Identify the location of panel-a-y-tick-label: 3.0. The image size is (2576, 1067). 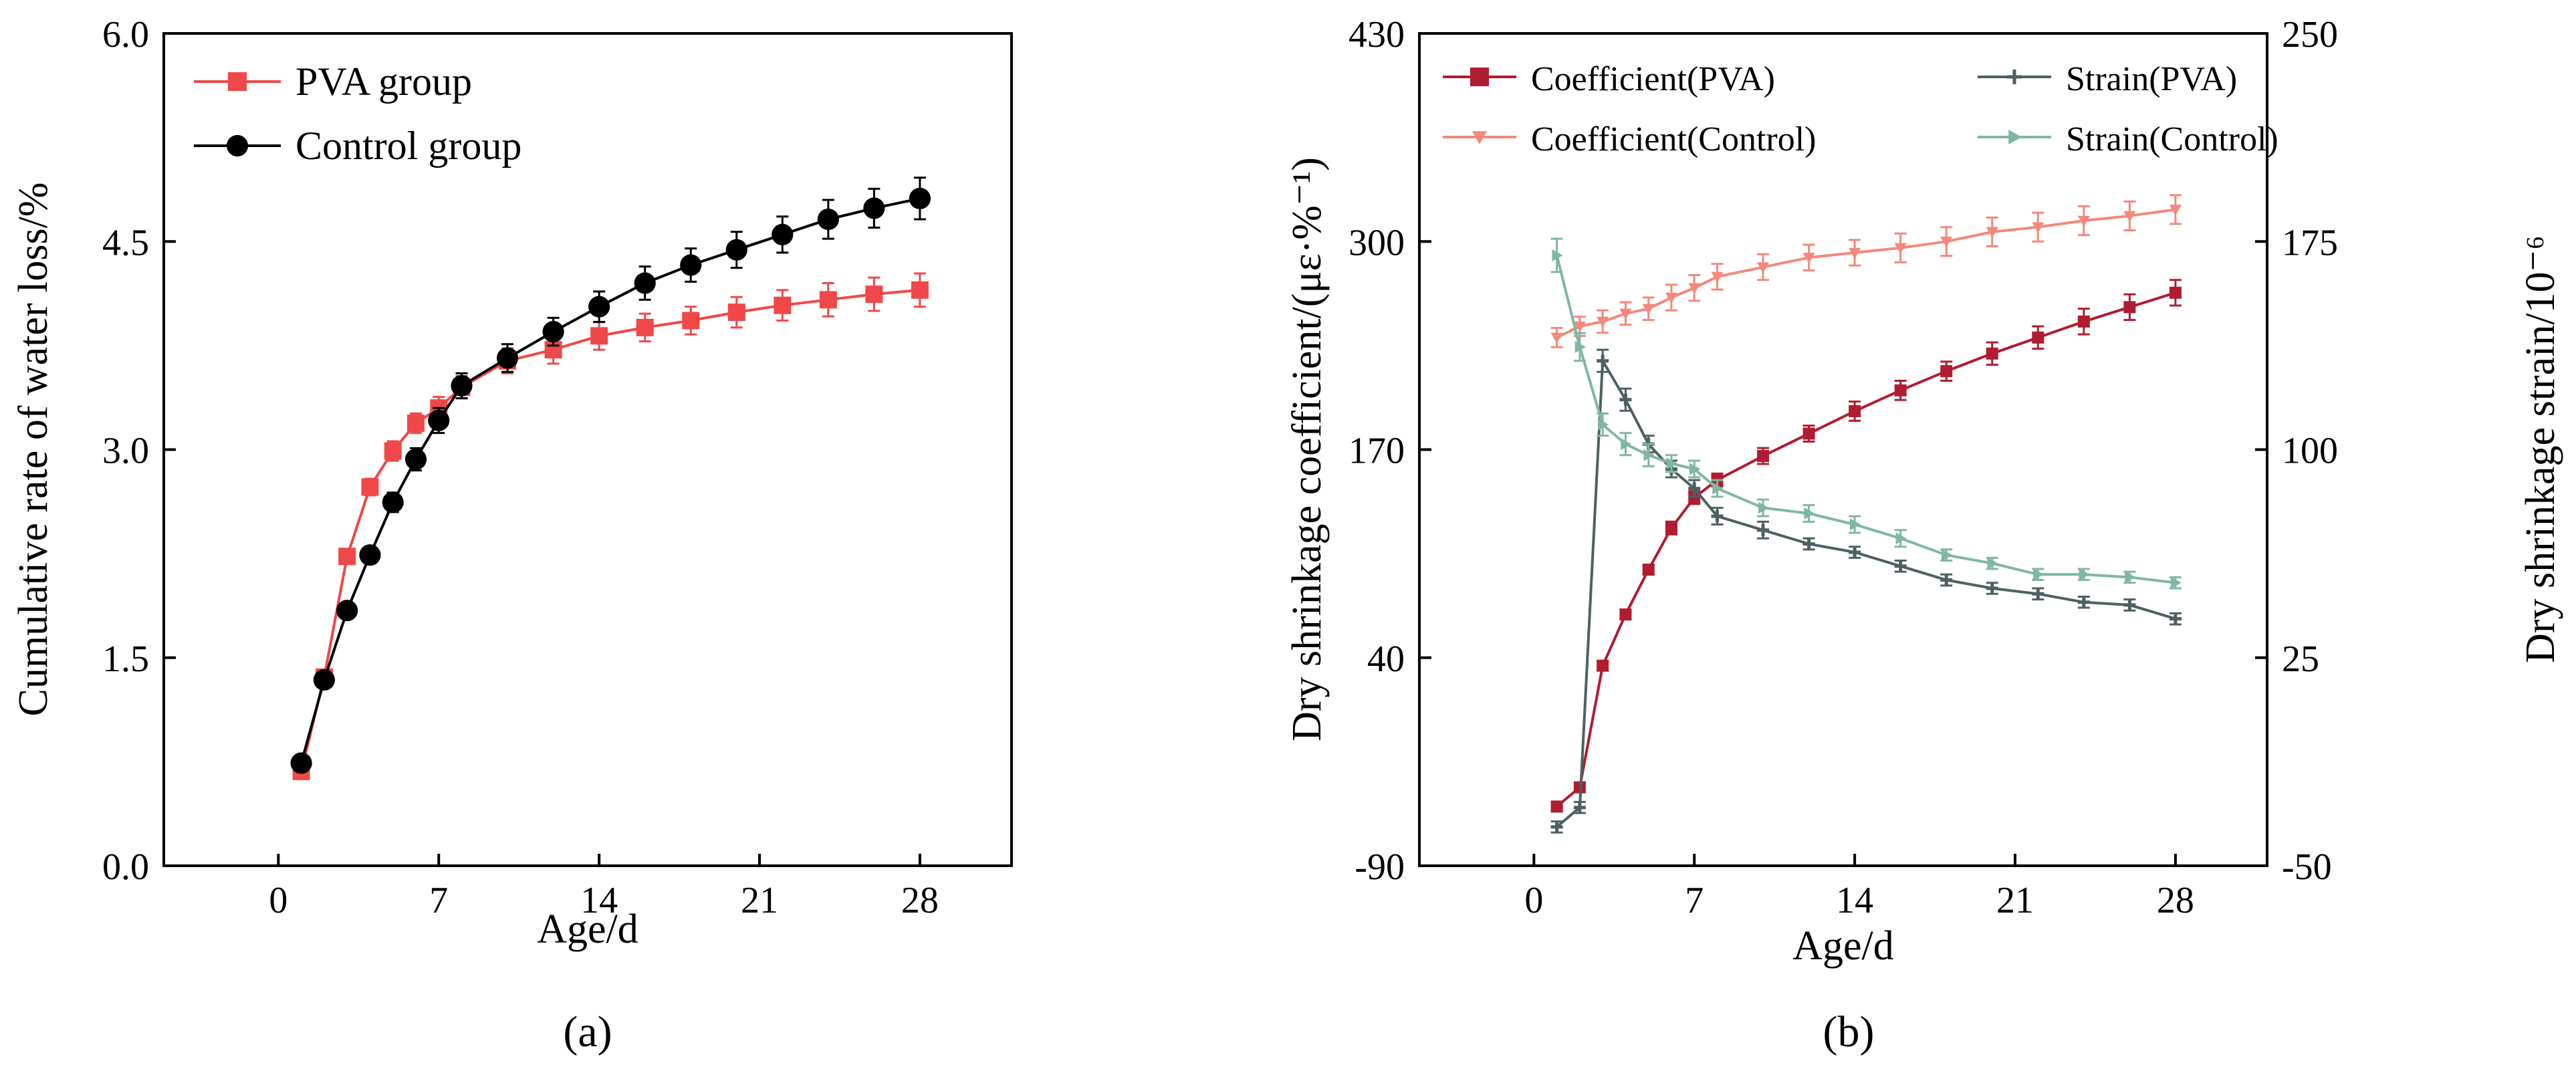
(125, 451).